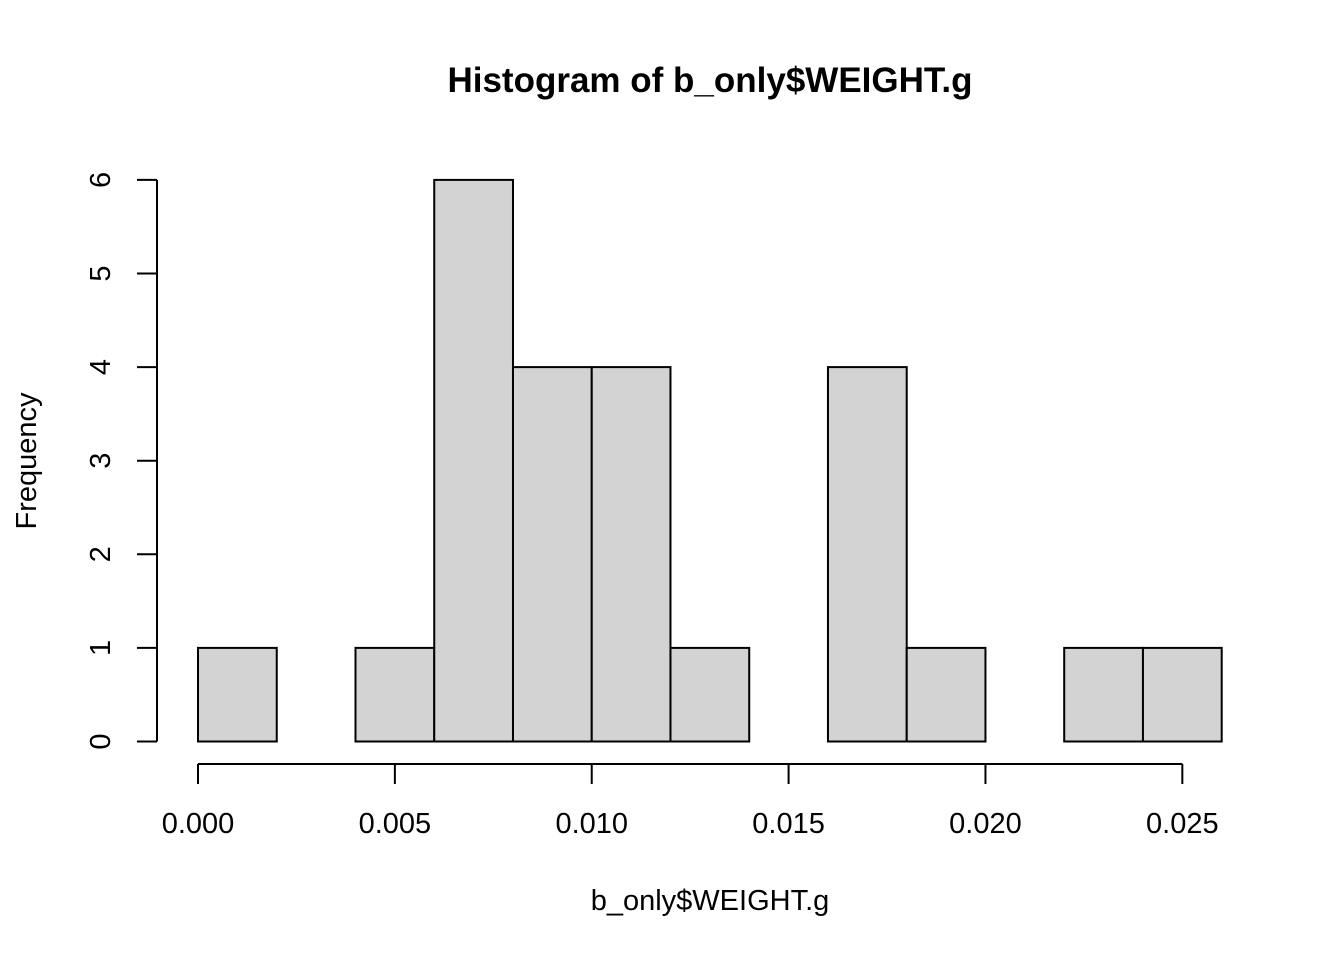 Image resolution: width=1344 pixels, height=960 pixels. What do you see at coordinates (121, 461) in the screenshot?
I see `y-axis: 0 1 2 3 4 5 6` at bounding box center [121, 461].